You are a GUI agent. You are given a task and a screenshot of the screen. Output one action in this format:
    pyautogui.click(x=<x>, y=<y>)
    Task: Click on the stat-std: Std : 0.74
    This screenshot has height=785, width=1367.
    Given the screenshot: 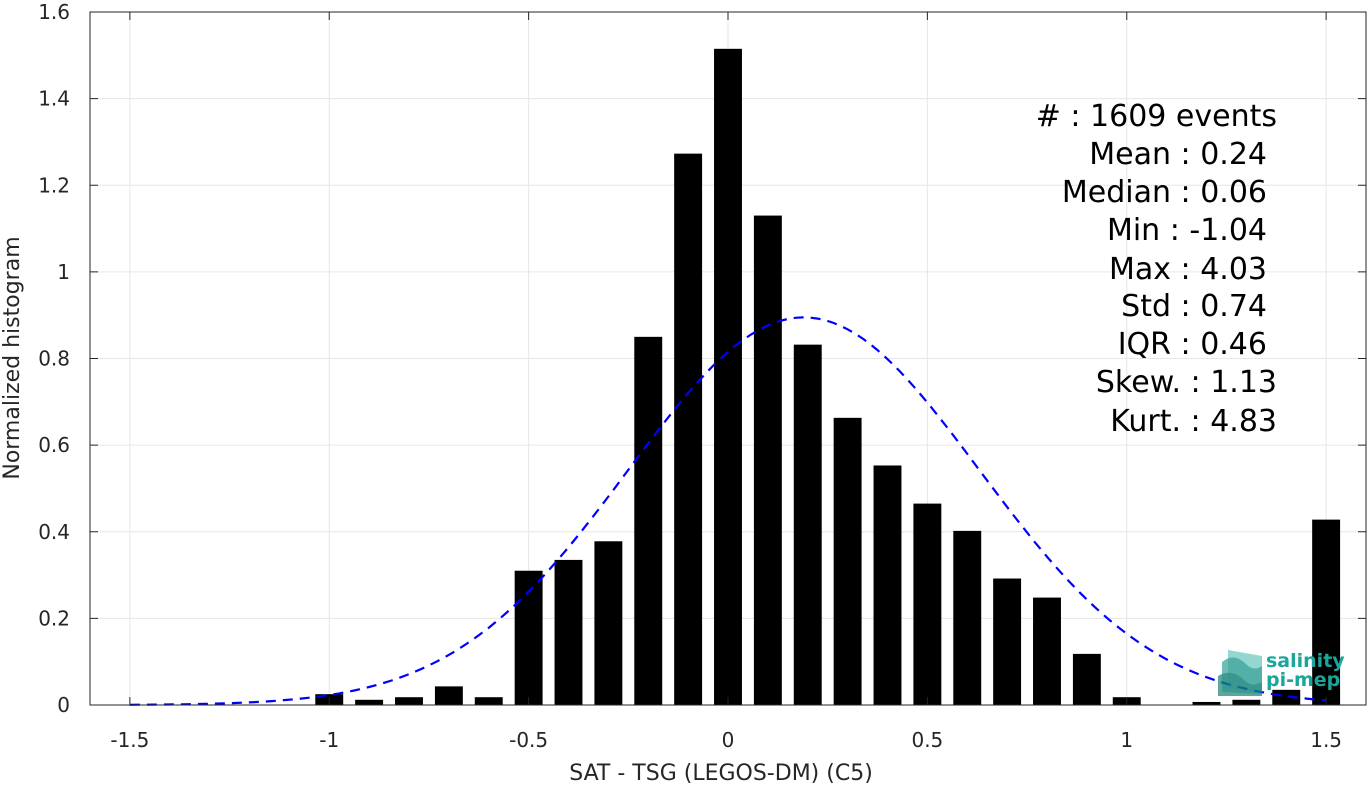 What is the action you would take?
    pyautogui.click(x=1194, y=306)
    